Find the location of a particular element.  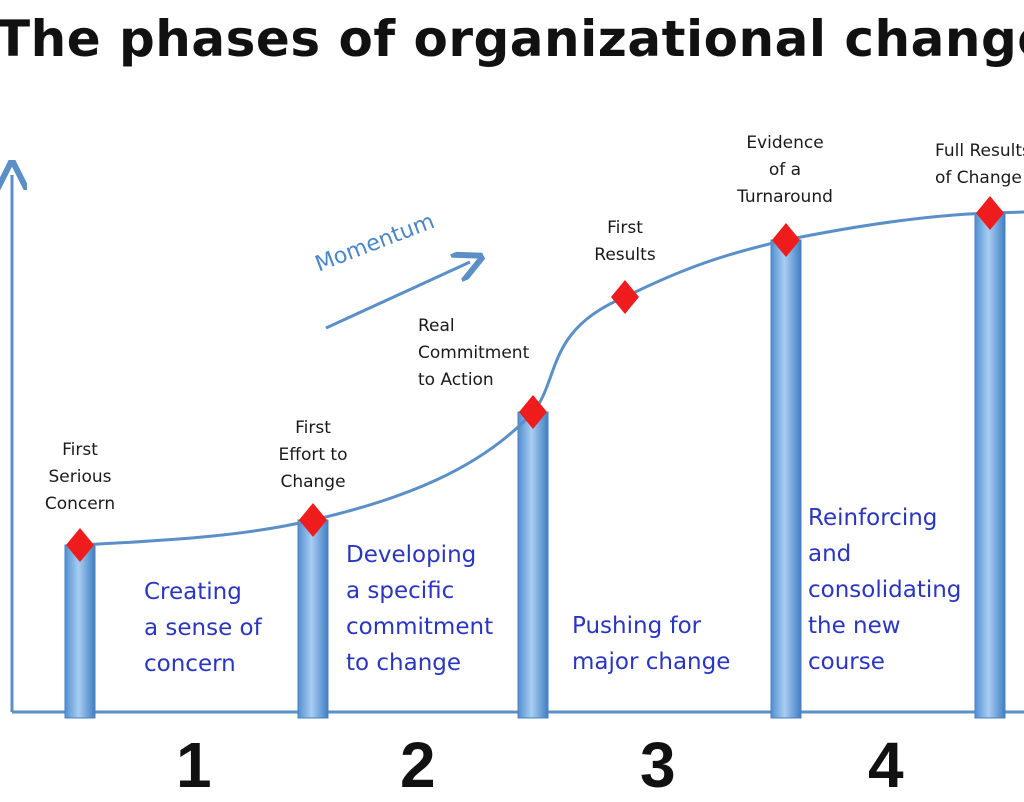

phase-2-text: Developing a specific commitment to change is located at coordinates (420, 609).